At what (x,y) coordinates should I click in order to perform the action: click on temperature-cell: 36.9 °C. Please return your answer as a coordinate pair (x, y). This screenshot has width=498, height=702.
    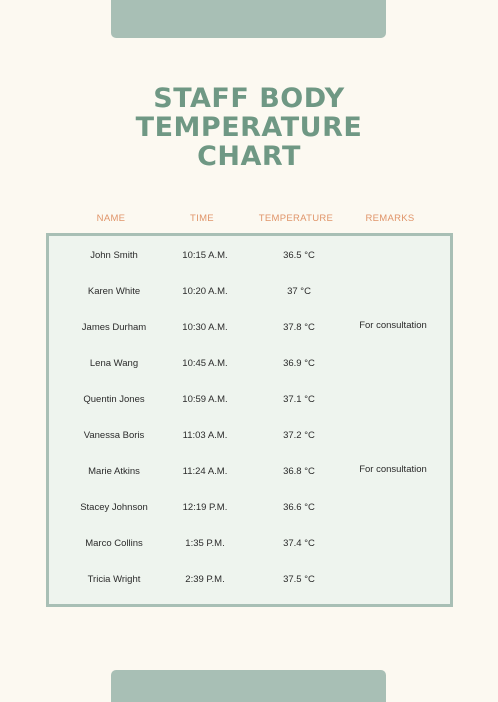
    Looking at the image, I should click on (299, 363).